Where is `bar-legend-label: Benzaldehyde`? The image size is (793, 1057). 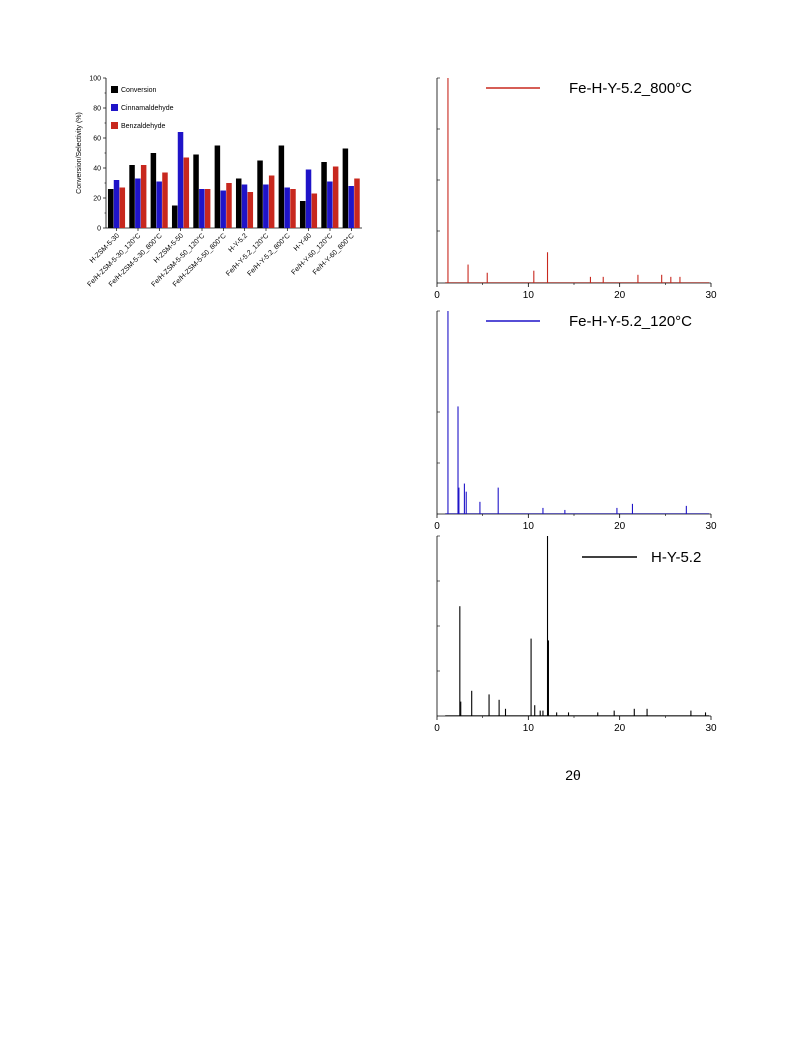 bar-legend-label: Benzaldehyde is located at coordinates (143, 126).